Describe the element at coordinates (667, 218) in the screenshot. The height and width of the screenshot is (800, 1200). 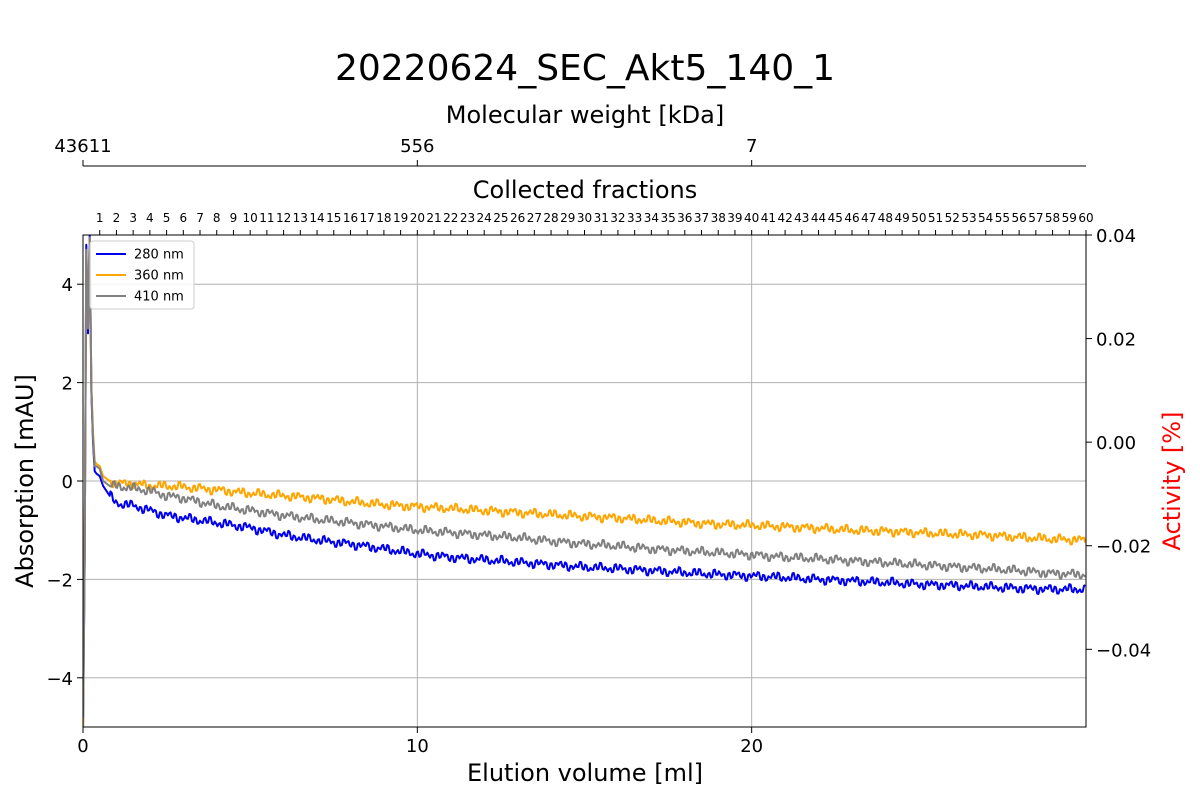
I see `fraction-tick-label: 35` at that location.